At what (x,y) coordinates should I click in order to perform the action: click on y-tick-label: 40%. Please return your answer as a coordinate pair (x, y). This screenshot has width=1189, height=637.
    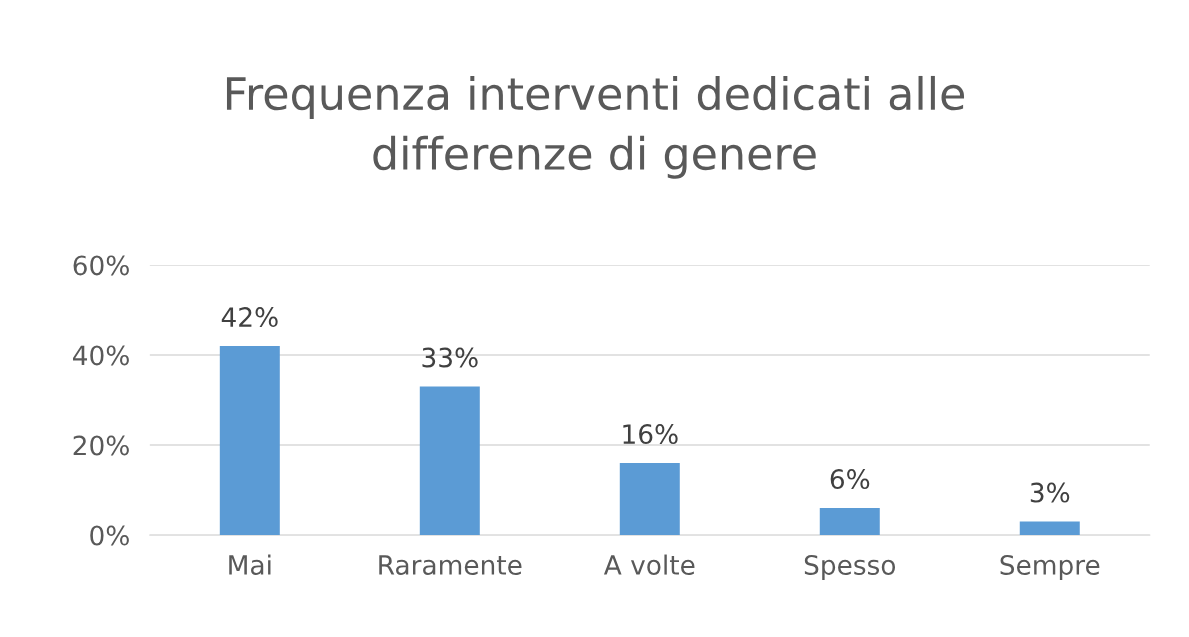
    Looking at the image, I should click on (101, 355).